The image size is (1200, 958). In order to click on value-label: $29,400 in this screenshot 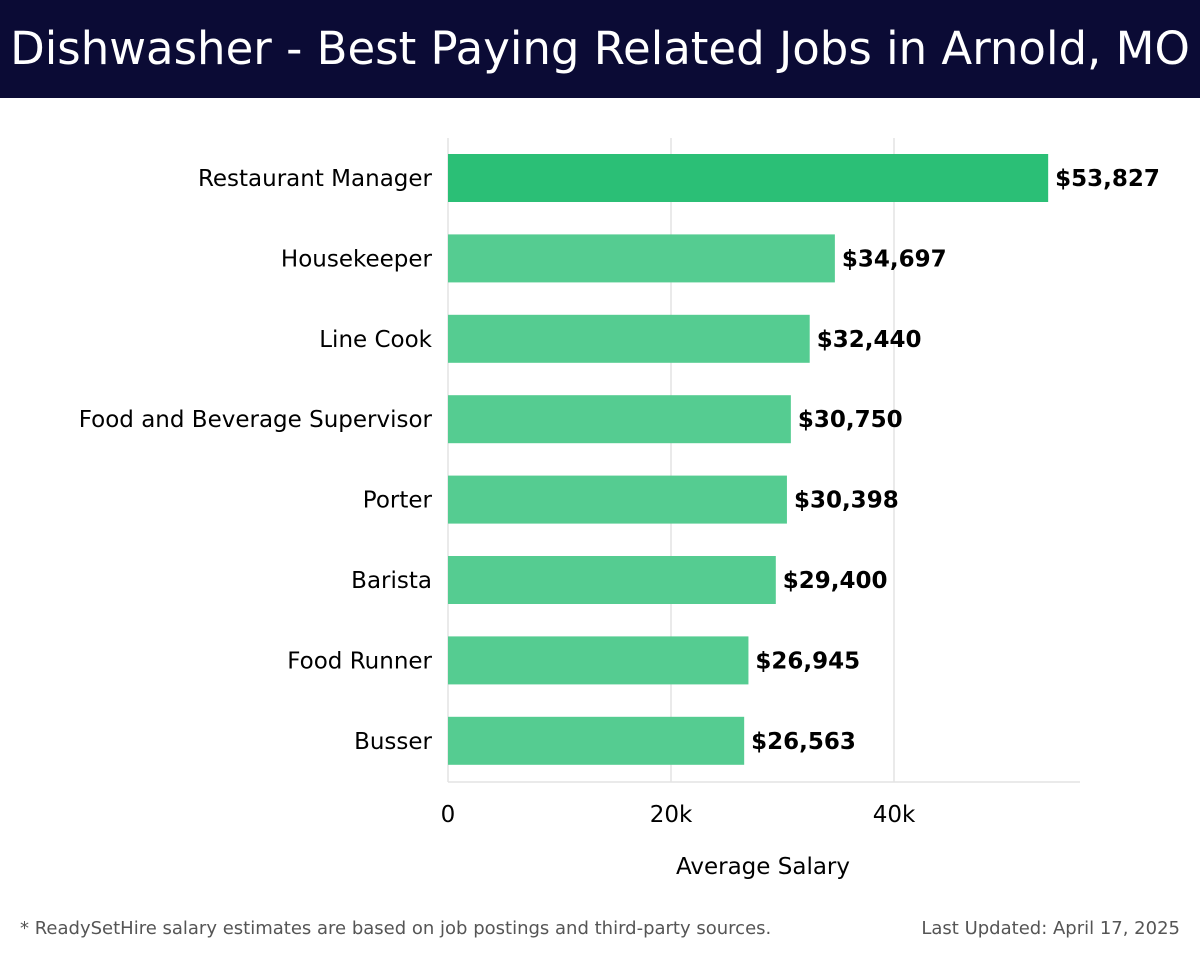, I will do `click(835, 581)`.